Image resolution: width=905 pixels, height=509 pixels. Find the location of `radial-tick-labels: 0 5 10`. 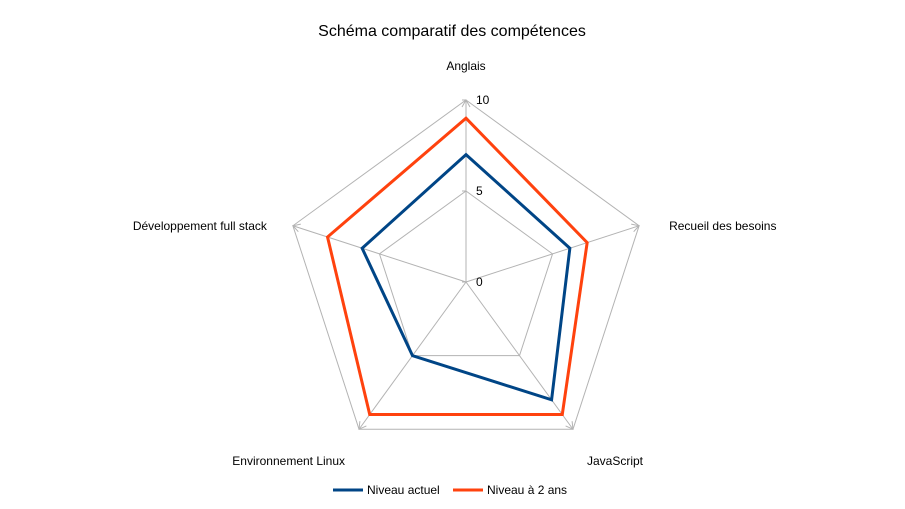

radial-tick-labels: 0 5 10 is located at coordinates (476, 191).